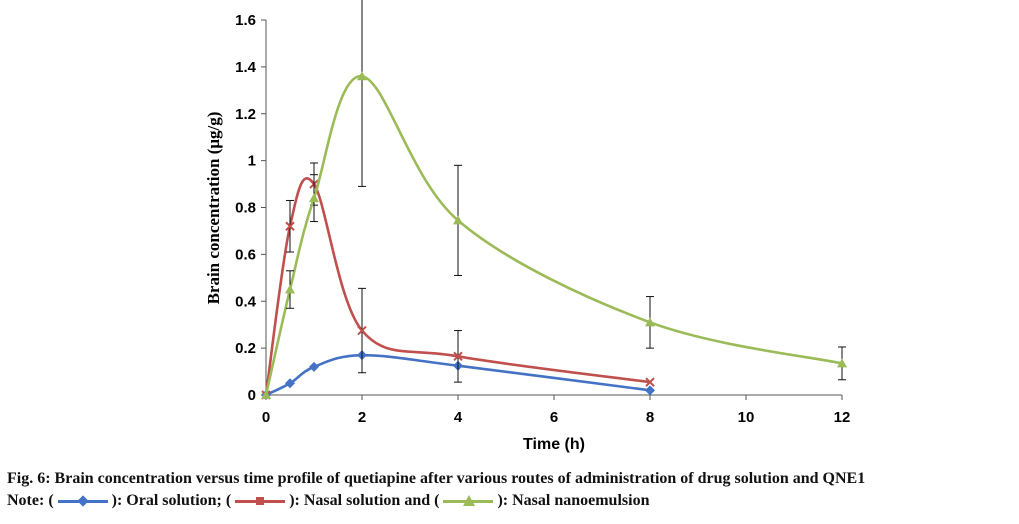  Describe the element at coordinates (554, 417) in the screenshot. I see `x-tick-label: 6` at that location.